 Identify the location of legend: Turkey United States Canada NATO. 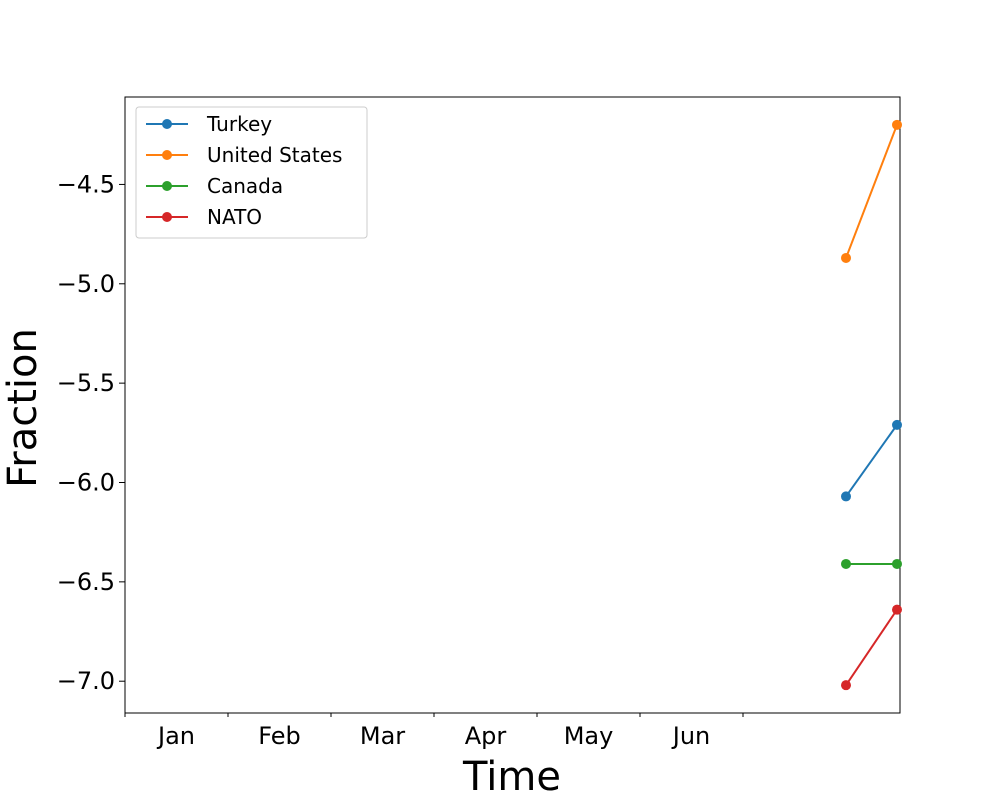
(251, 172).